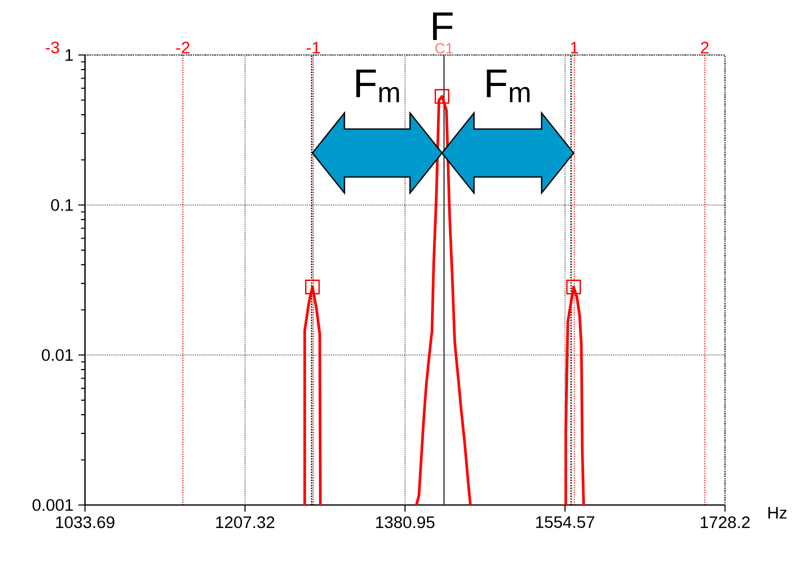  Describe the element at coordinates (53, 48) in the screenshot. I see `x2-tick-label: -3` at that location.